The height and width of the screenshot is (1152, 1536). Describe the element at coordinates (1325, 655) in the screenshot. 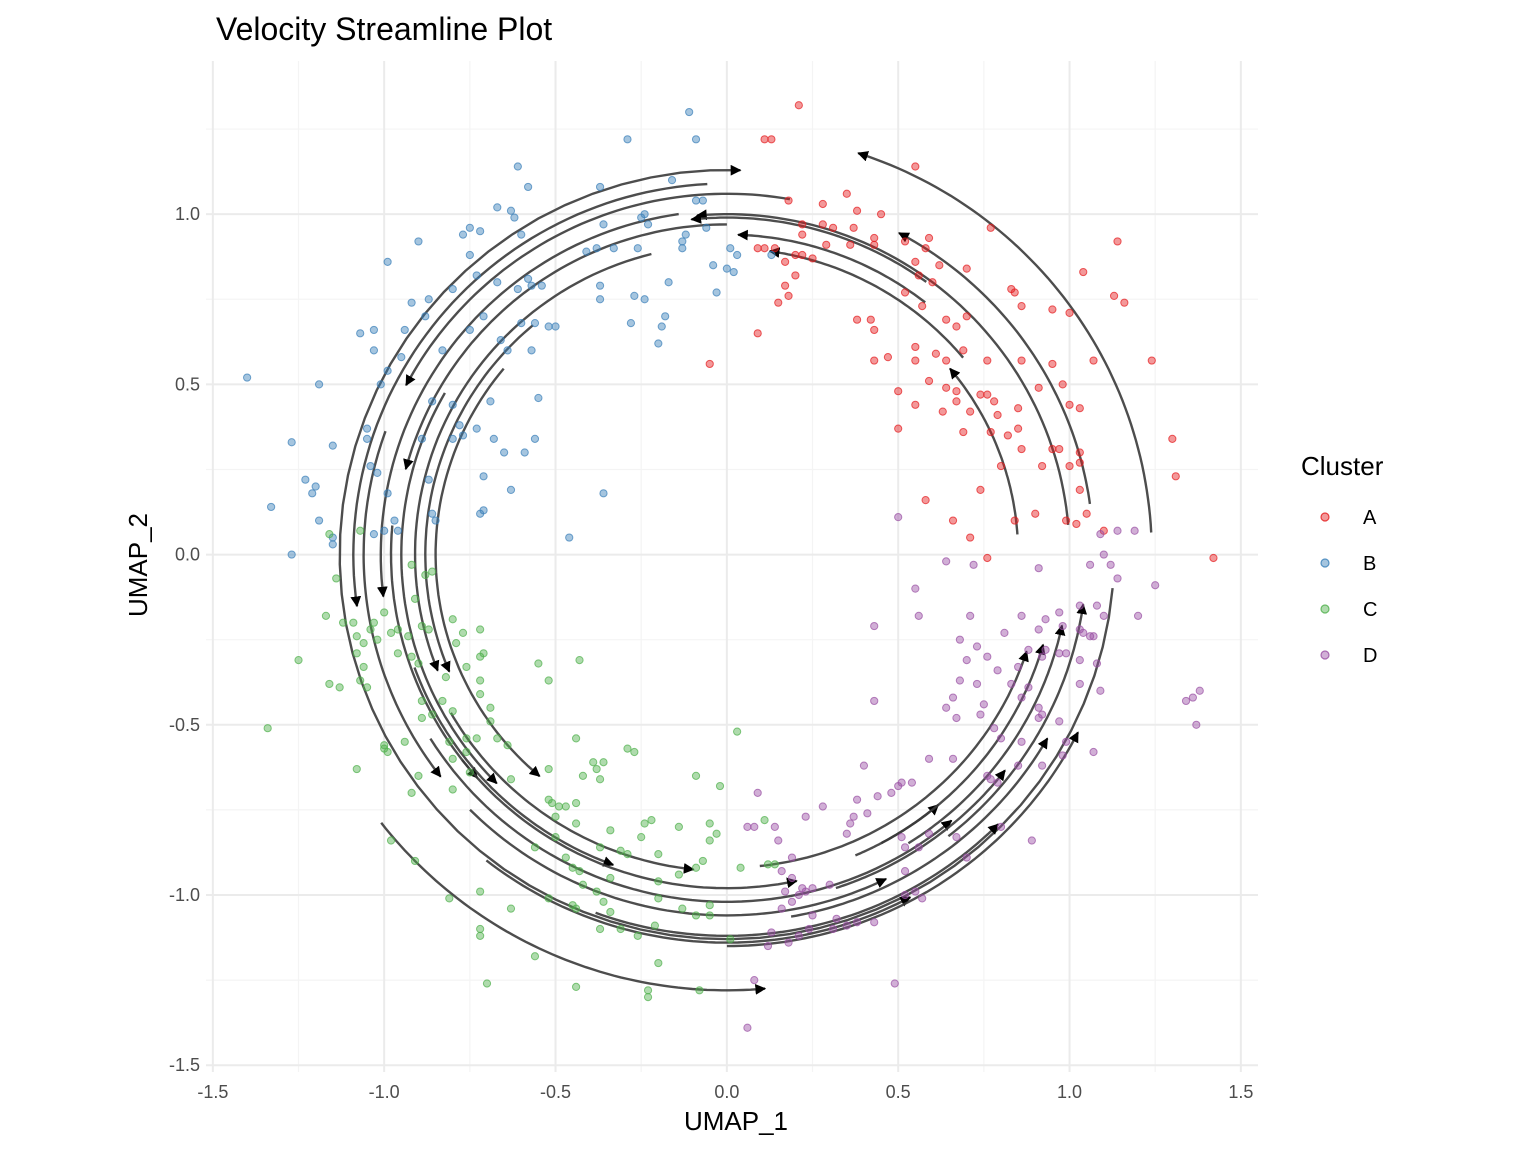

I see `legend-key-D` at that location.